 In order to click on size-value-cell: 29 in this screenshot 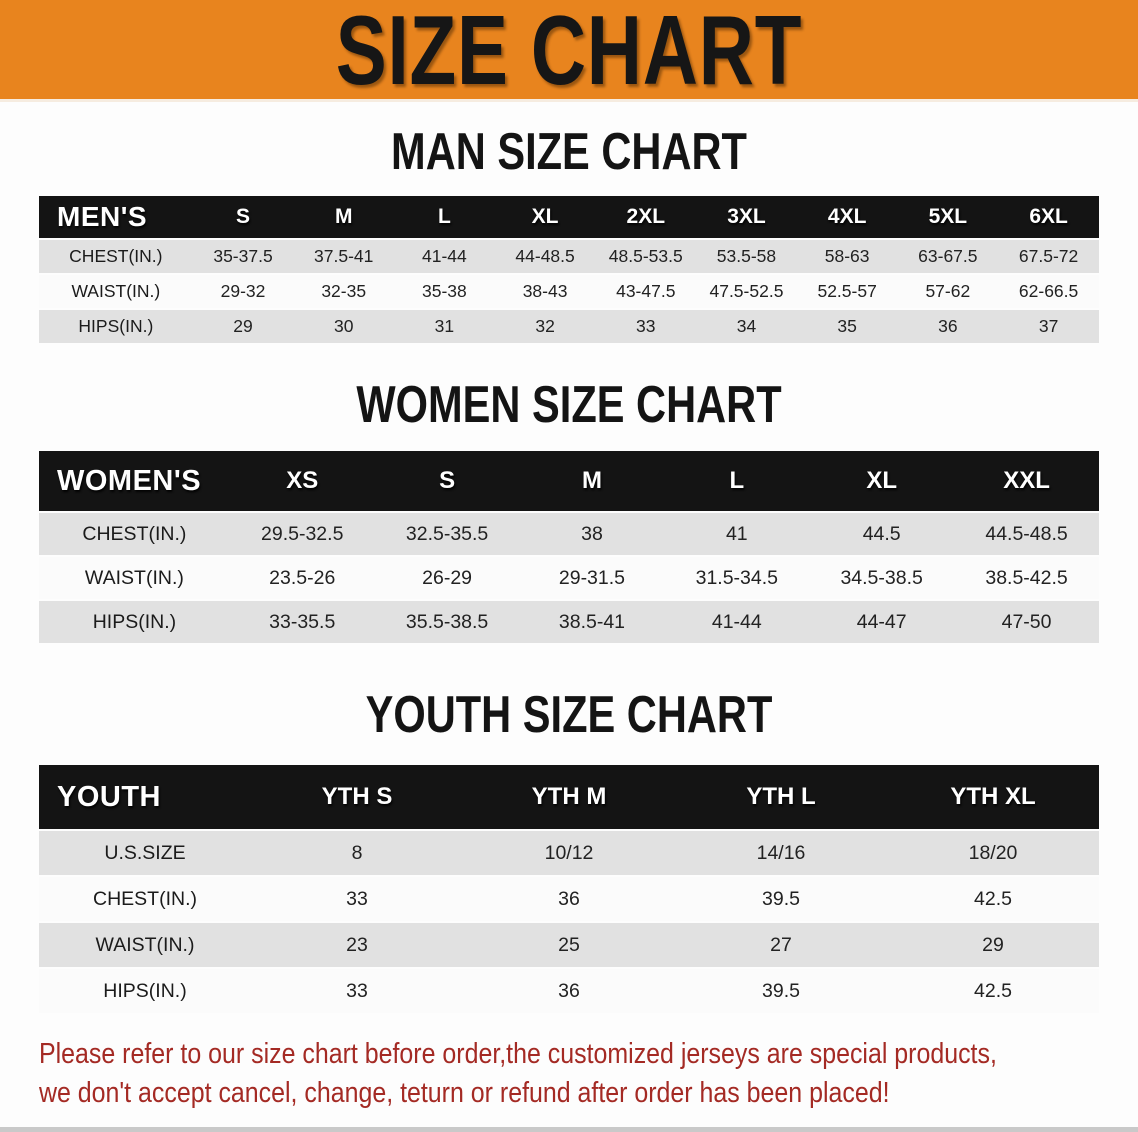, I will do `click(993, 944)`.